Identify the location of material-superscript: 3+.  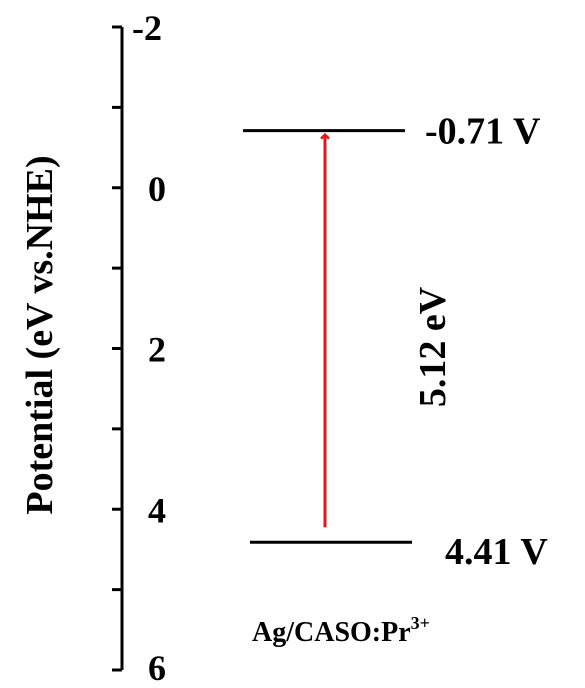
(420, 623).